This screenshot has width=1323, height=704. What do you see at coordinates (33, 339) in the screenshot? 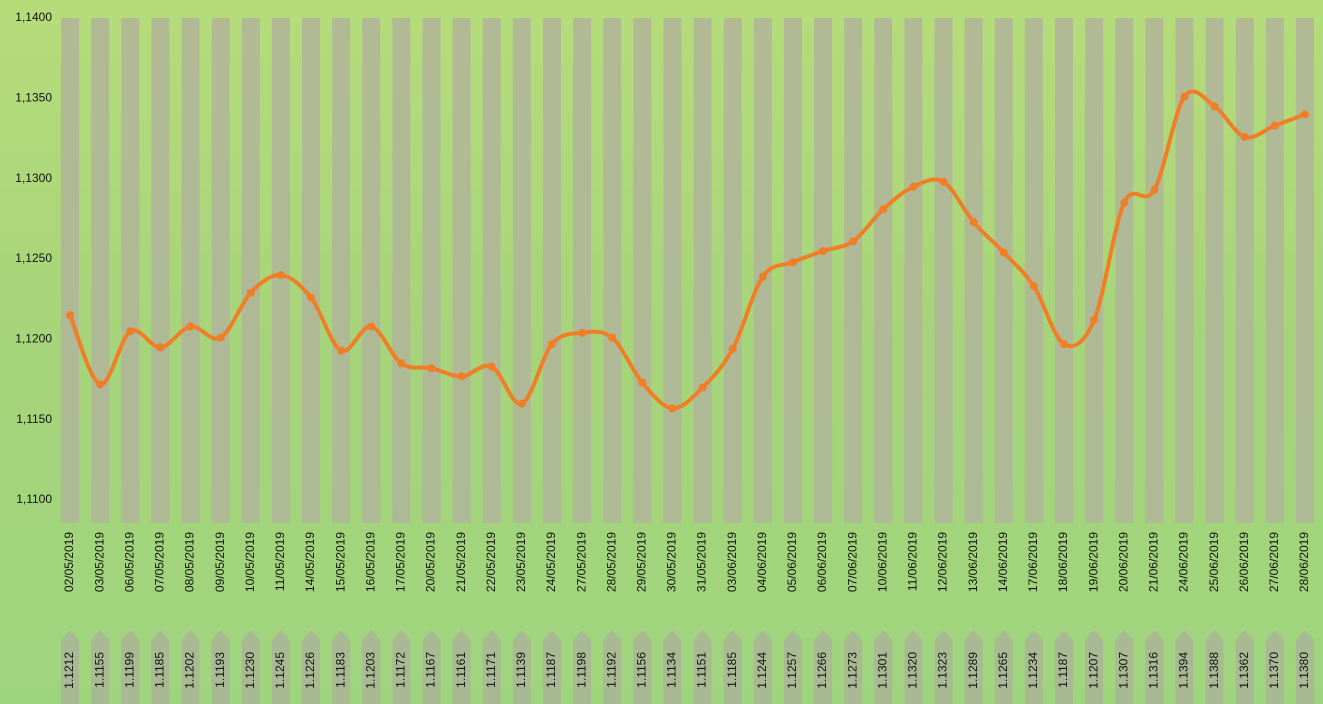
I see `y-tick-label: 1,1200` at bounding box center [33, 339].